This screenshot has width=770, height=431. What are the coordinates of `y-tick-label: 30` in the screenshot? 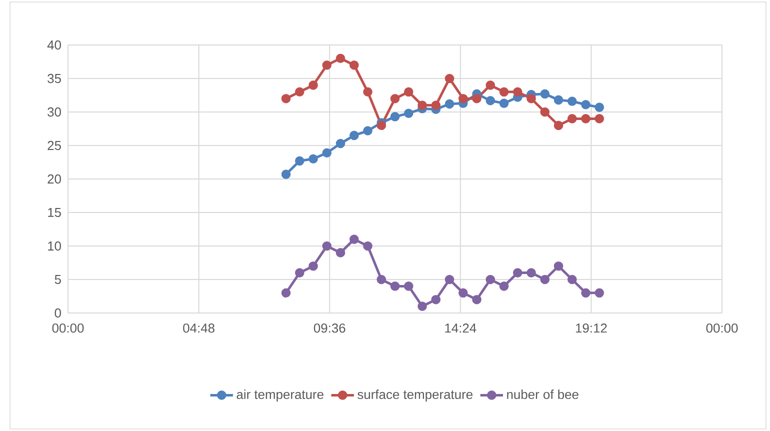 It's located at (54, 112).